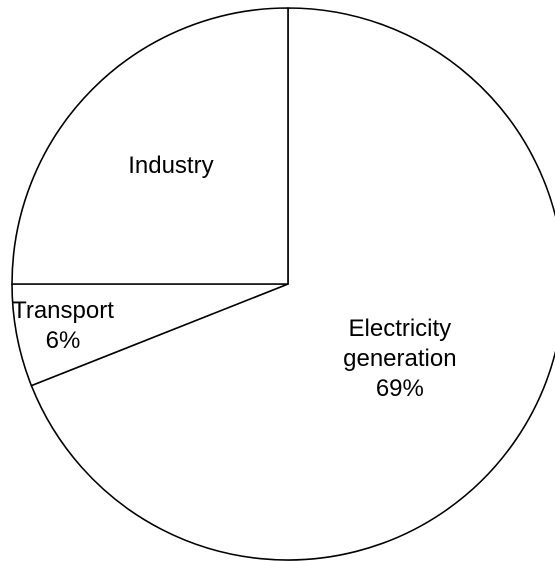  What do you see at coordinates (400, 388) in the screenshot?
I see `value-label: 69%` at bounding box center [400, 388].